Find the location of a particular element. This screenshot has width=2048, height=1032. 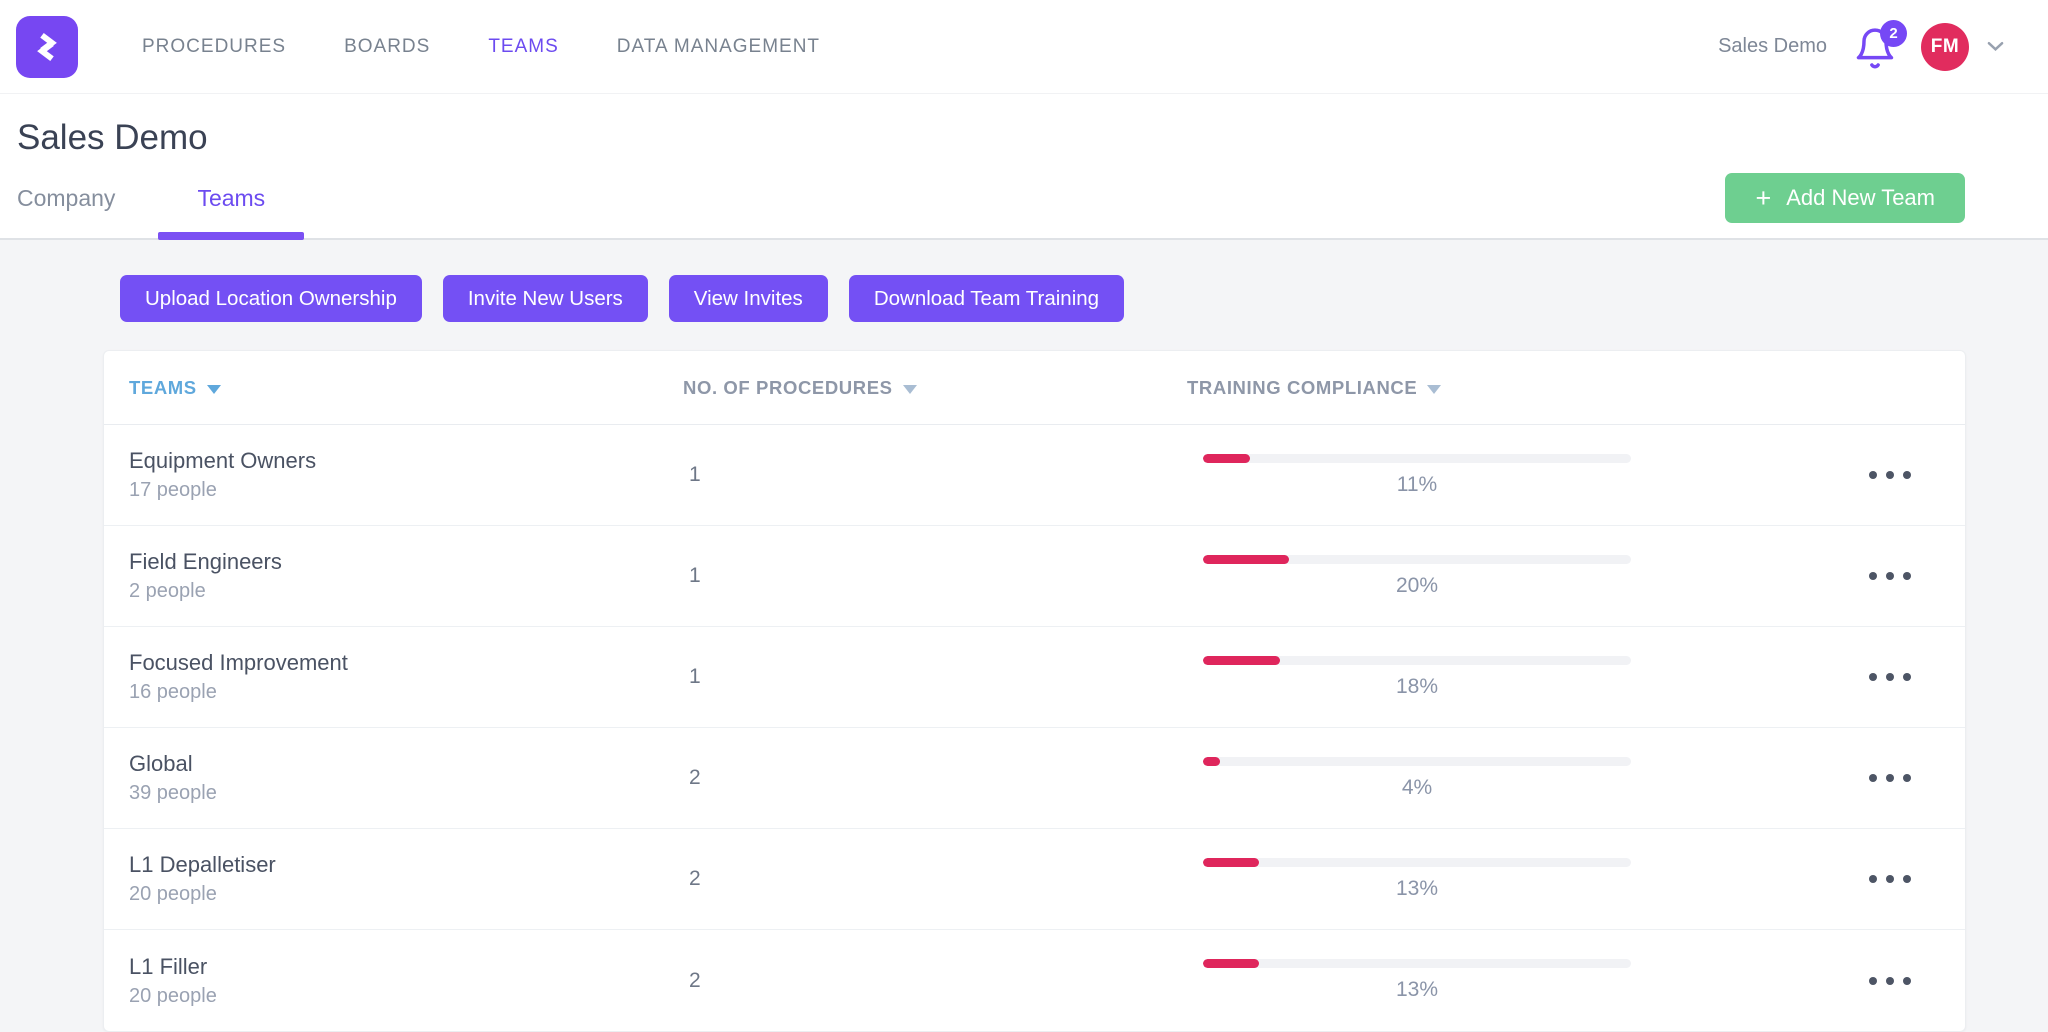

compliance-header-label: TRAINING COMPLIANCE is located at coordinates (1302, 387).